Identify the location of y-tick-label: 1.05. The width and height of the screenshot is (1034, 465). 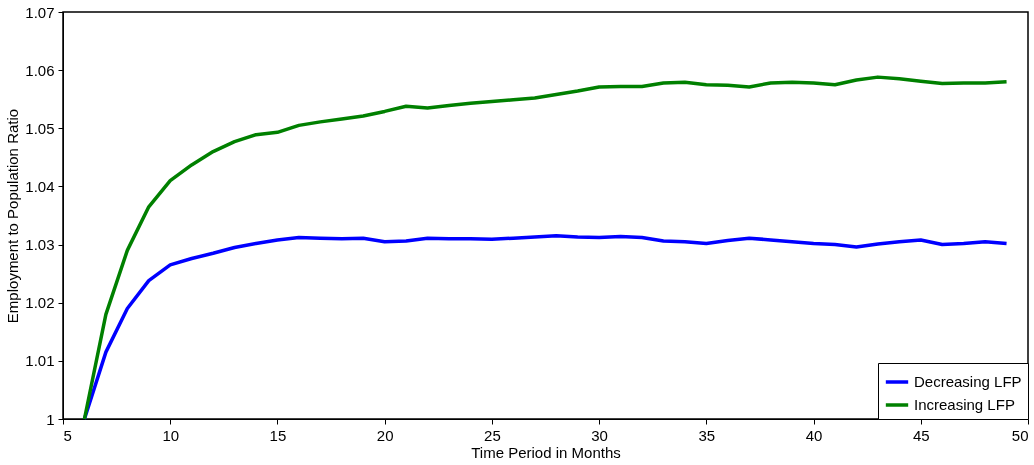
(40, 128).